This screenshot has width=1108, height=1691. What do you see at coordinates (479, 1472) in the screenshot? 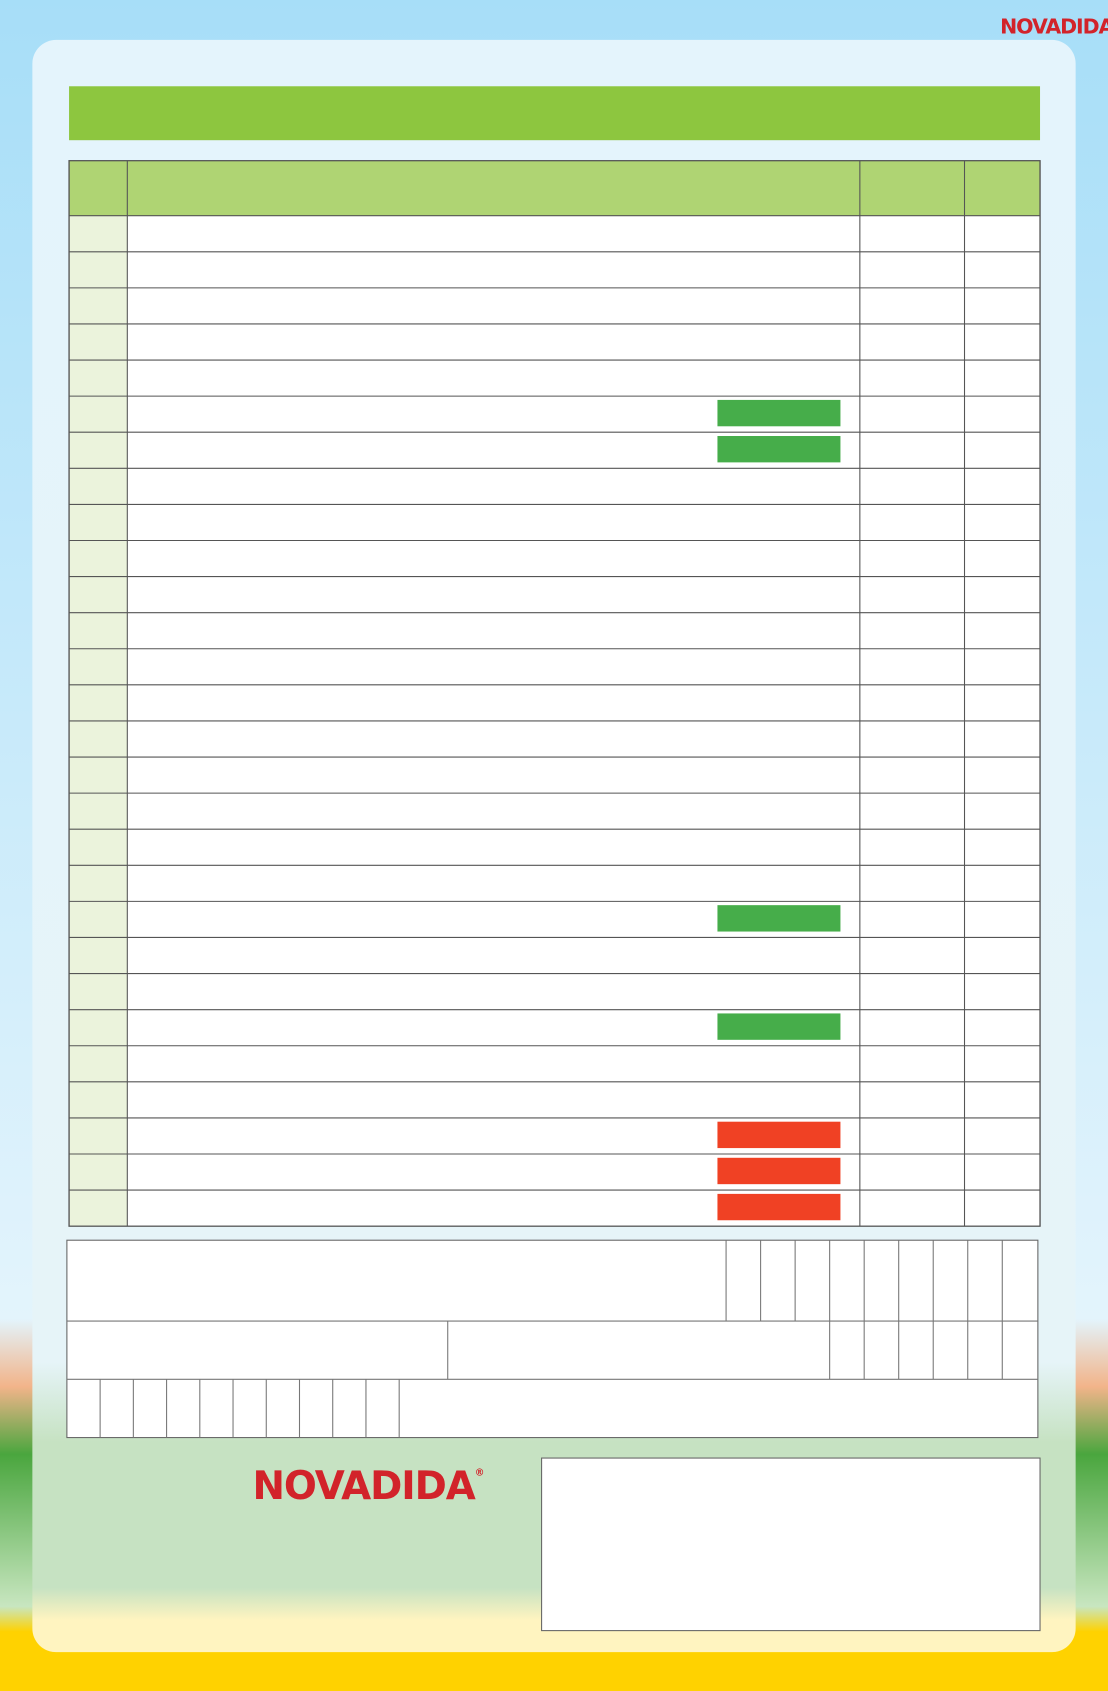
I see `logo-mark: ®` at bounding box center [479, 1472].